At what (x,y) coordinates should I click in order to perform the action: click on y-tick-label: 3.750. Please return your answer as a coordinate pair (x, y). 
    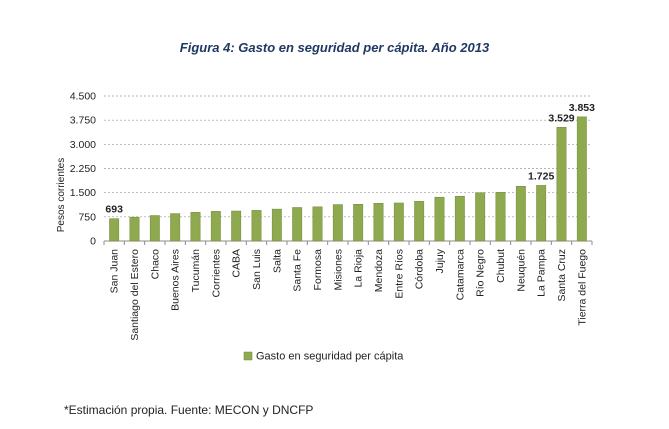
    Looking at the image, I should click on (83, 121).